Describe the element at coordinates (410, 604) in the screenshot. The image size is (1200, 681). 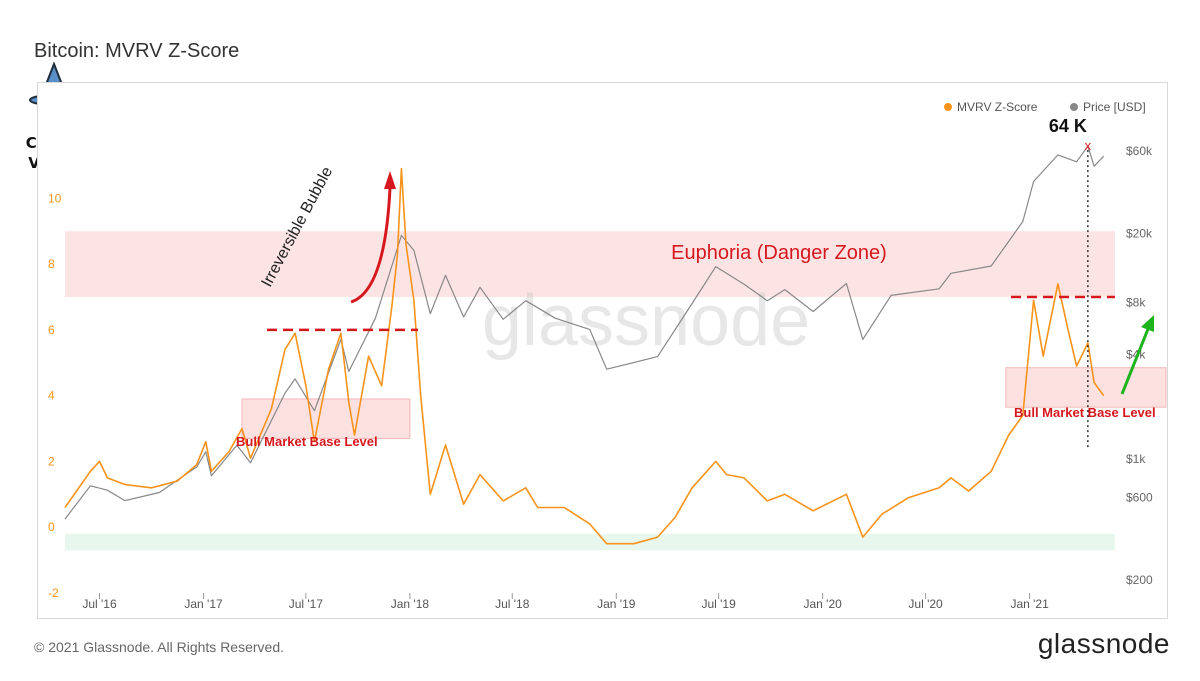
I see `x-tick-label: Jan '18` at that location.